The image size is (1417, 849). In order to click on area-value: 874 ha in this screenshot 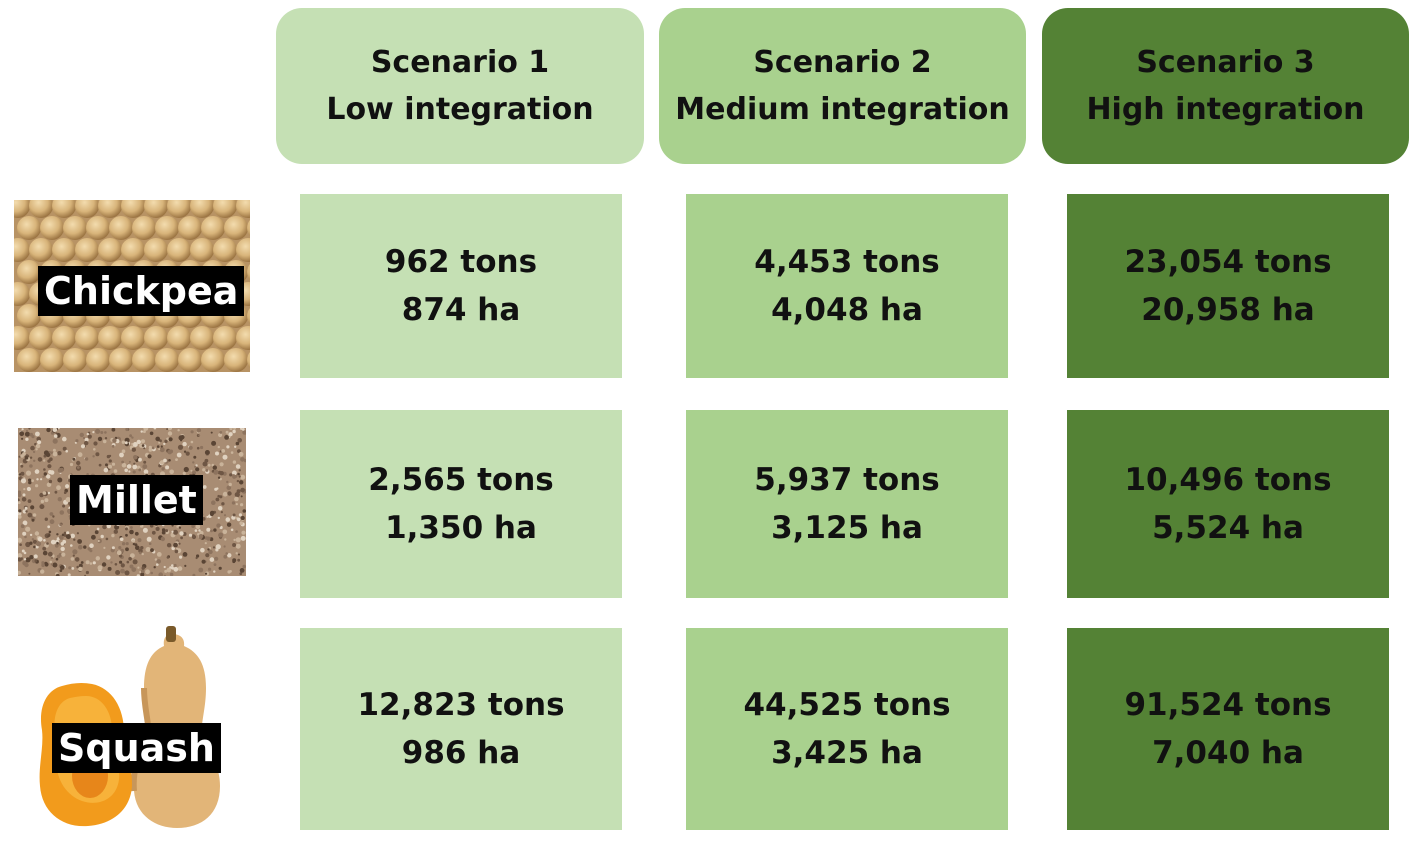, I will do `click(461, 310)`.